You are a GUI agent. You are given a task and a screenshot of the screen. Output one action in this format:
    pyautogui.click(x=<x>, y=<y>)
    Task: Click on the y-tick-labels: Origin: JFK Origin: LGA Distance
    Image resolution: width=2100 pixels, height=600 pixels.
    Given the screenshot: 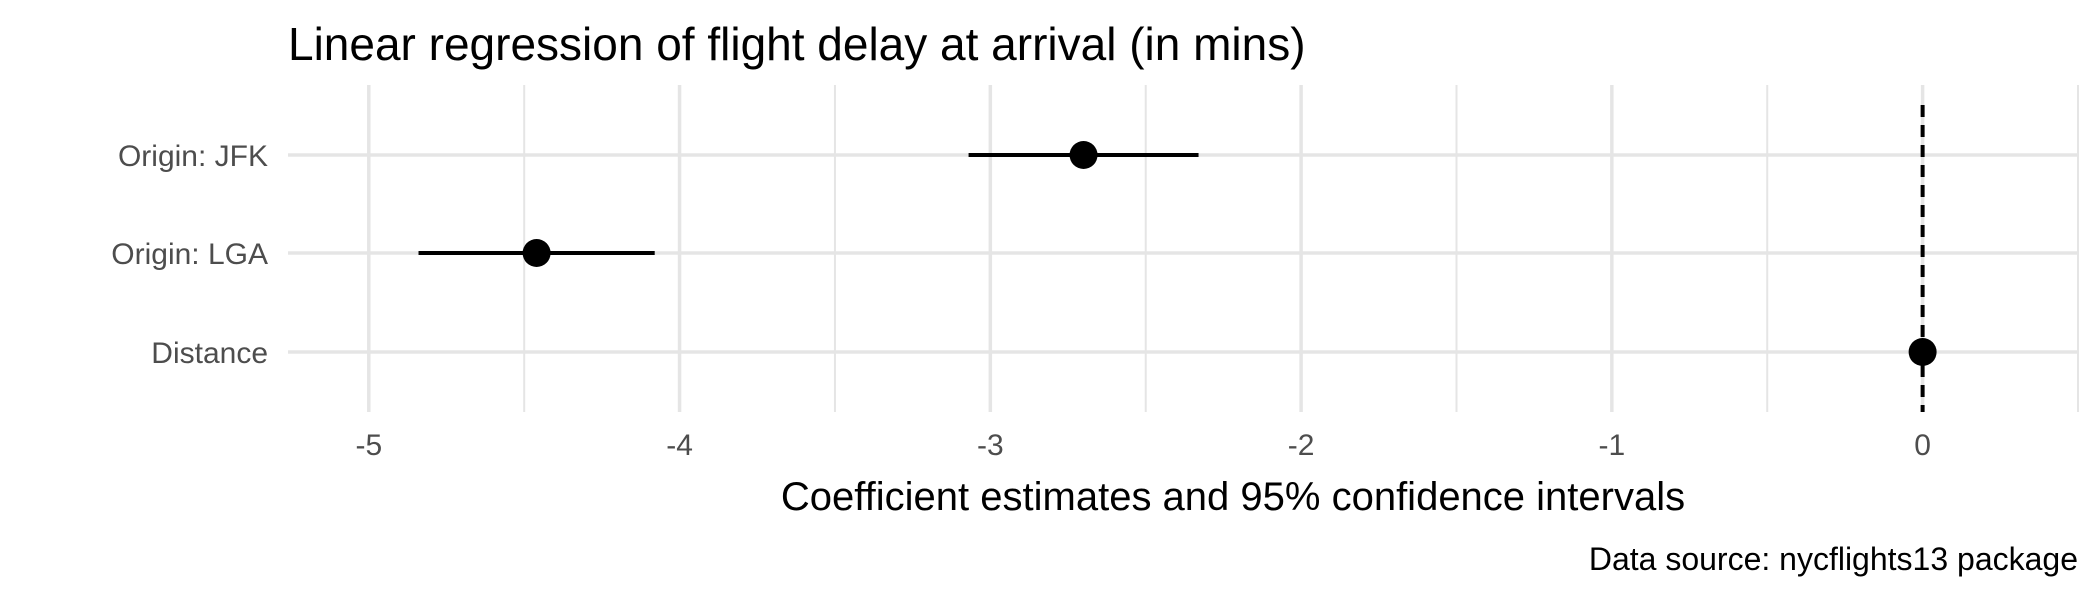 What is the action you would take?
    pyautogui.click(x=189, y=255)
    